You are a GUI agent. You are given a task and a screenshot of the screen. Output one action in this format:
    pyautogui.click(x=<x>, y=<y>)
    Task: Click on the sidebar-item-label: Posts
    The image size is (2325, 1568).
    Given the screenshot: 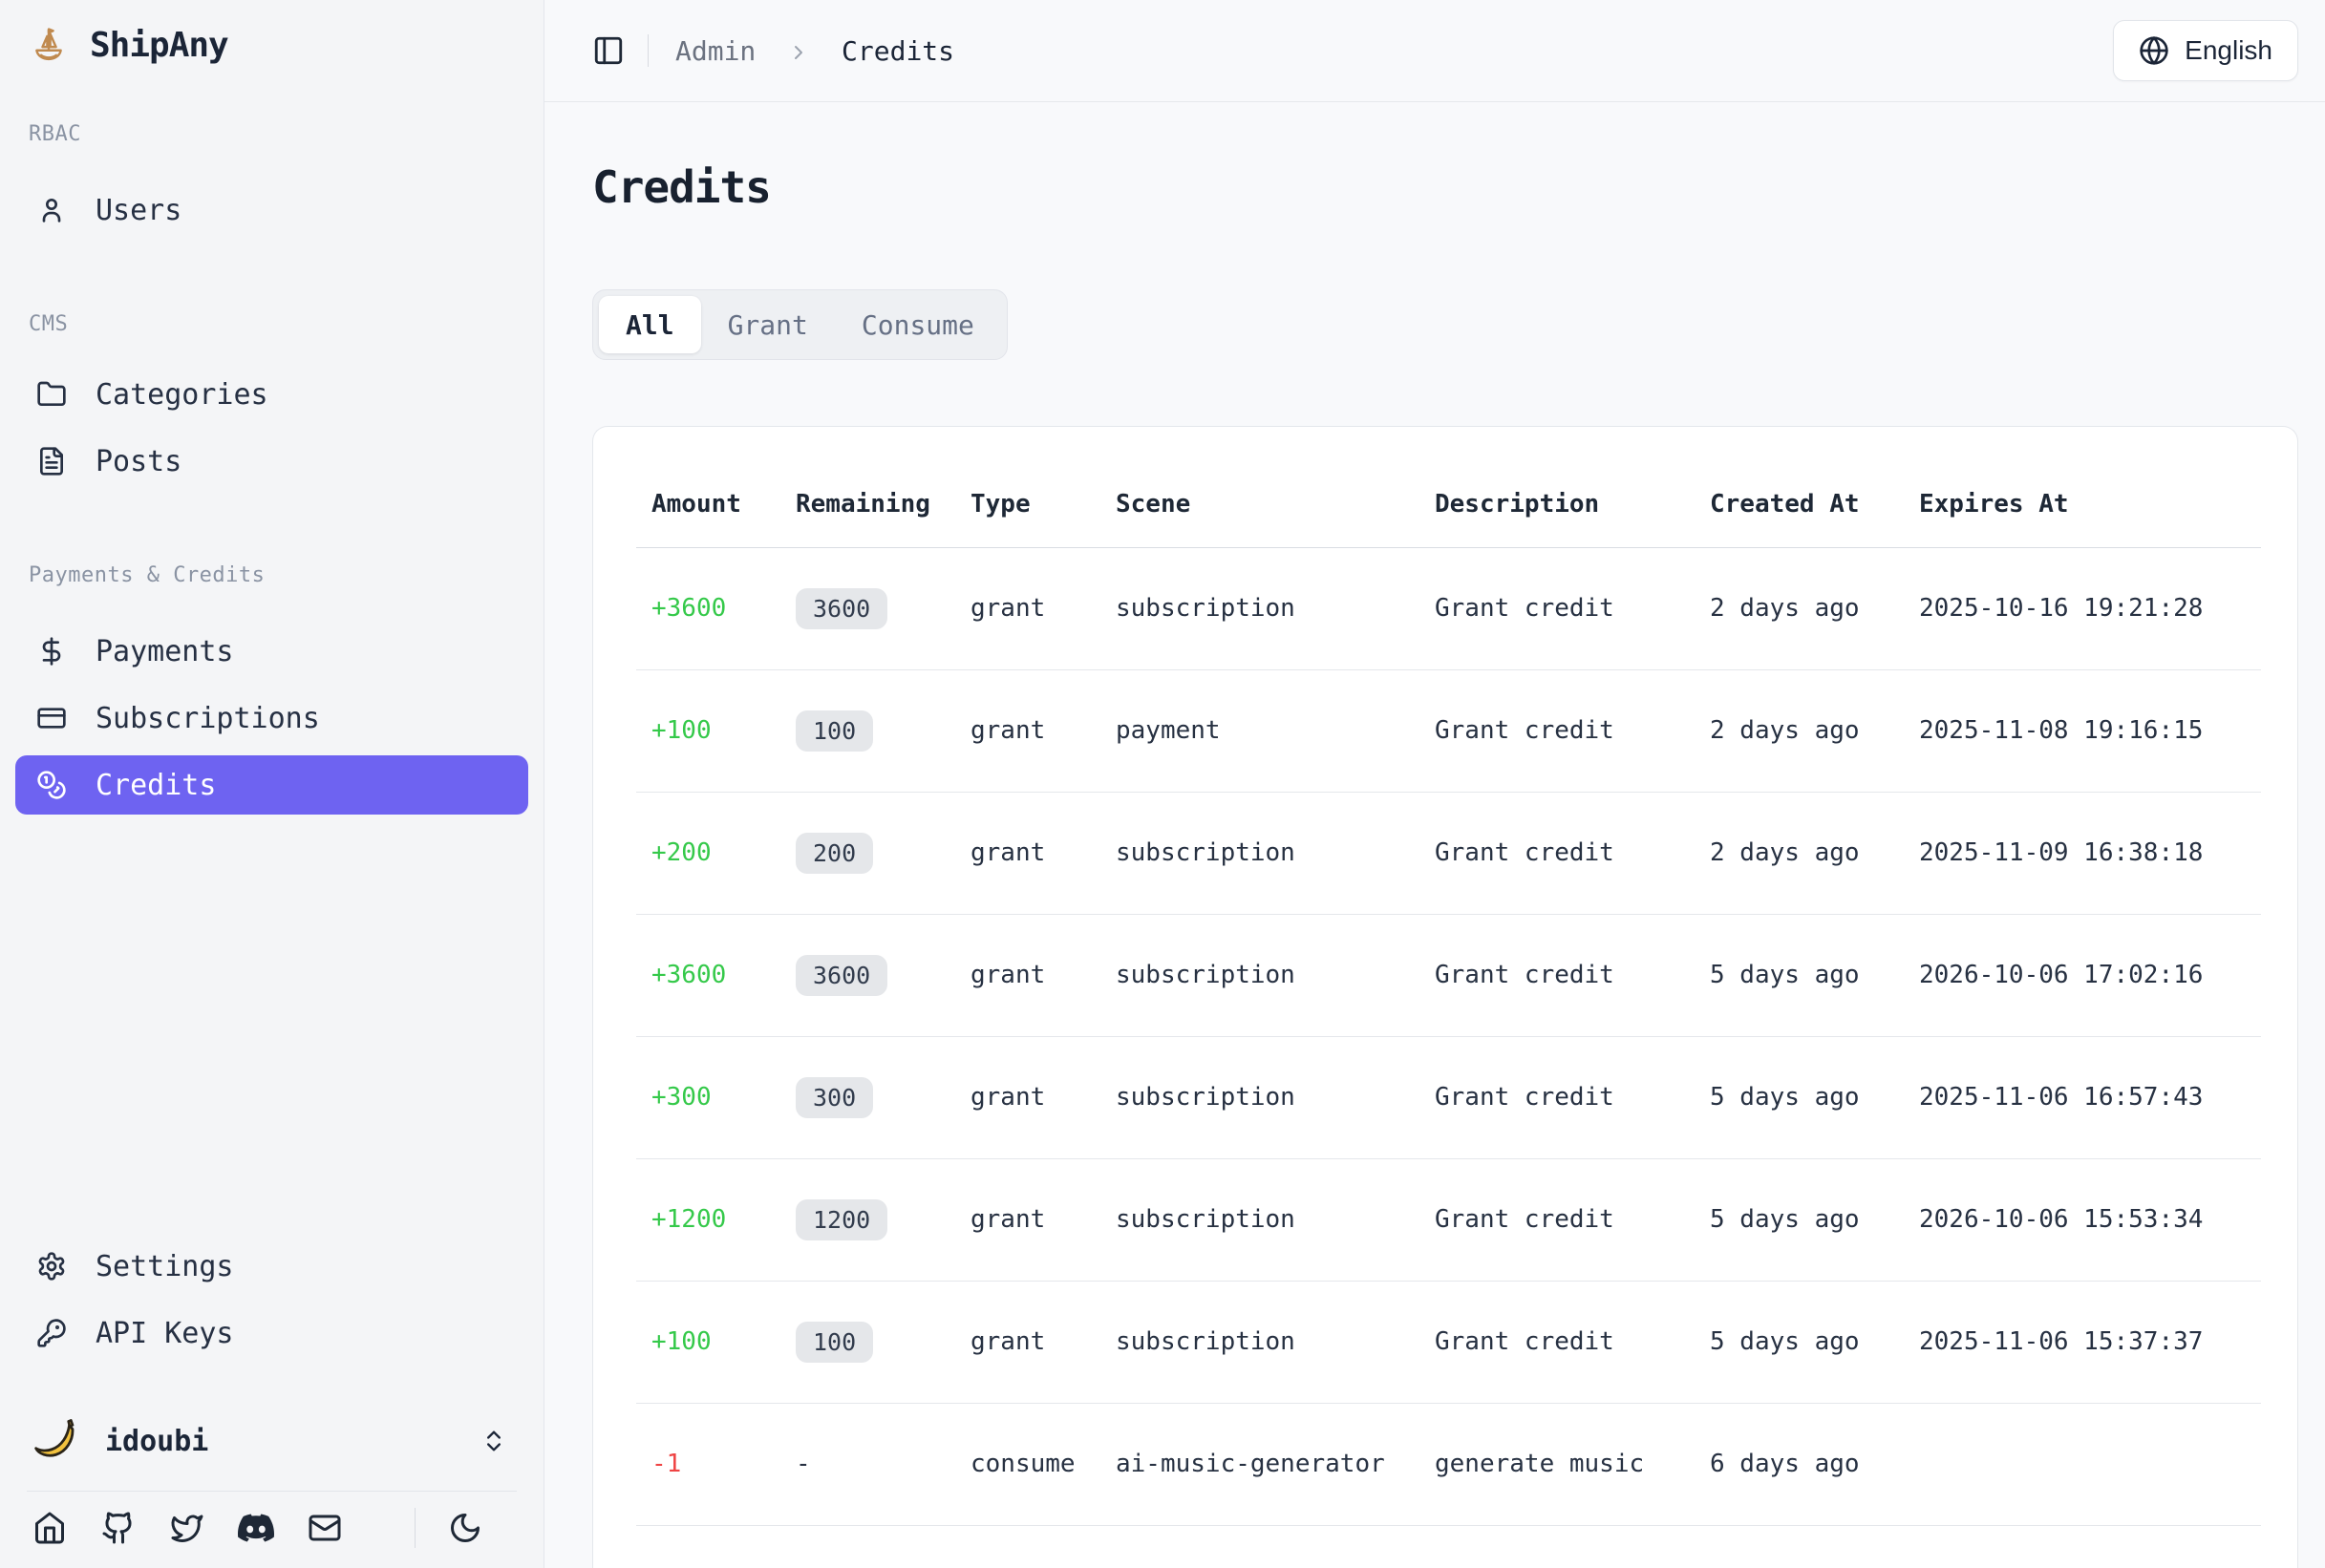 What is the action you would take?
    pyautogui.click(x=139, y=461)
    